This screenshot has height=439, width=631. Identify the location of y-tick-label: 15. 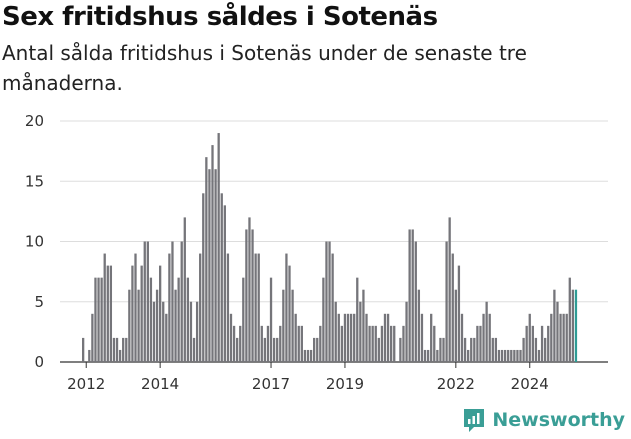
(34, 181).